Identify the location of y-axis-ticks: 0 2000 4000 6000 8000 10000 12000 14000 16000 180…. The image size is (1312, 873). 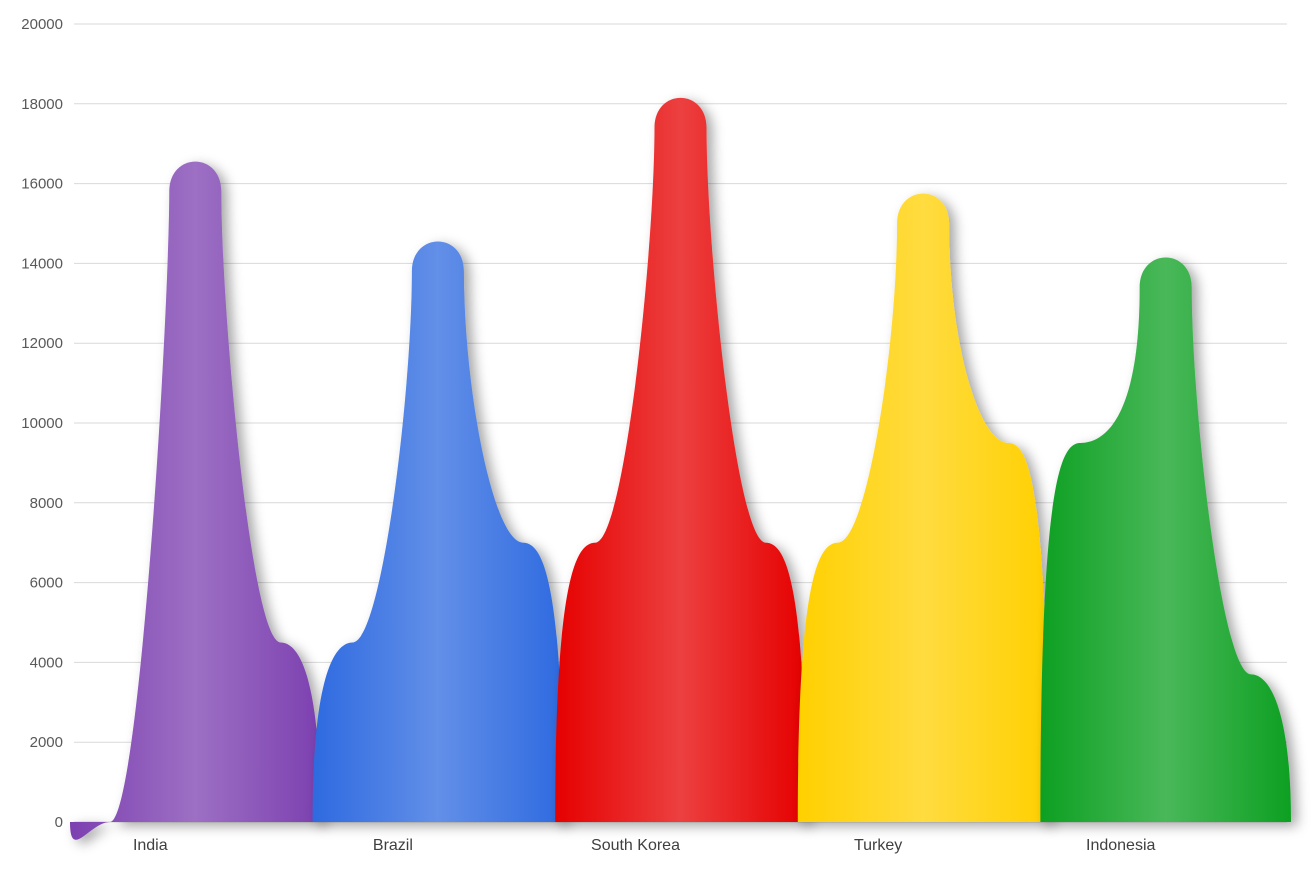
(42, 423).